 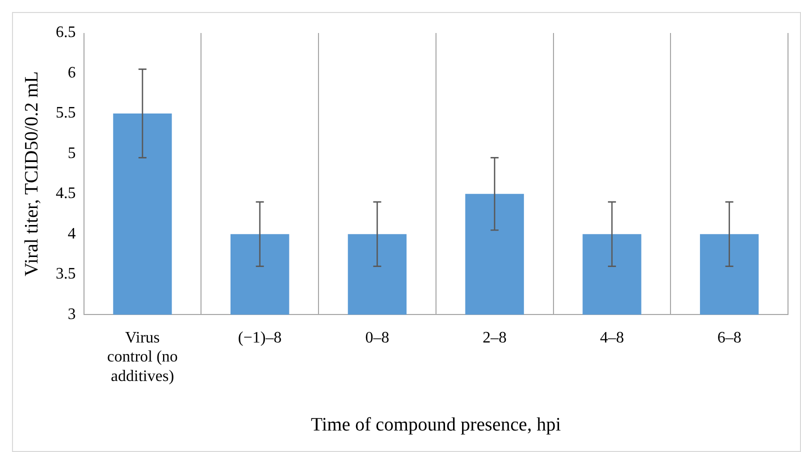 I want to click on y-tick-label: 5, so click(x=72, y=153).